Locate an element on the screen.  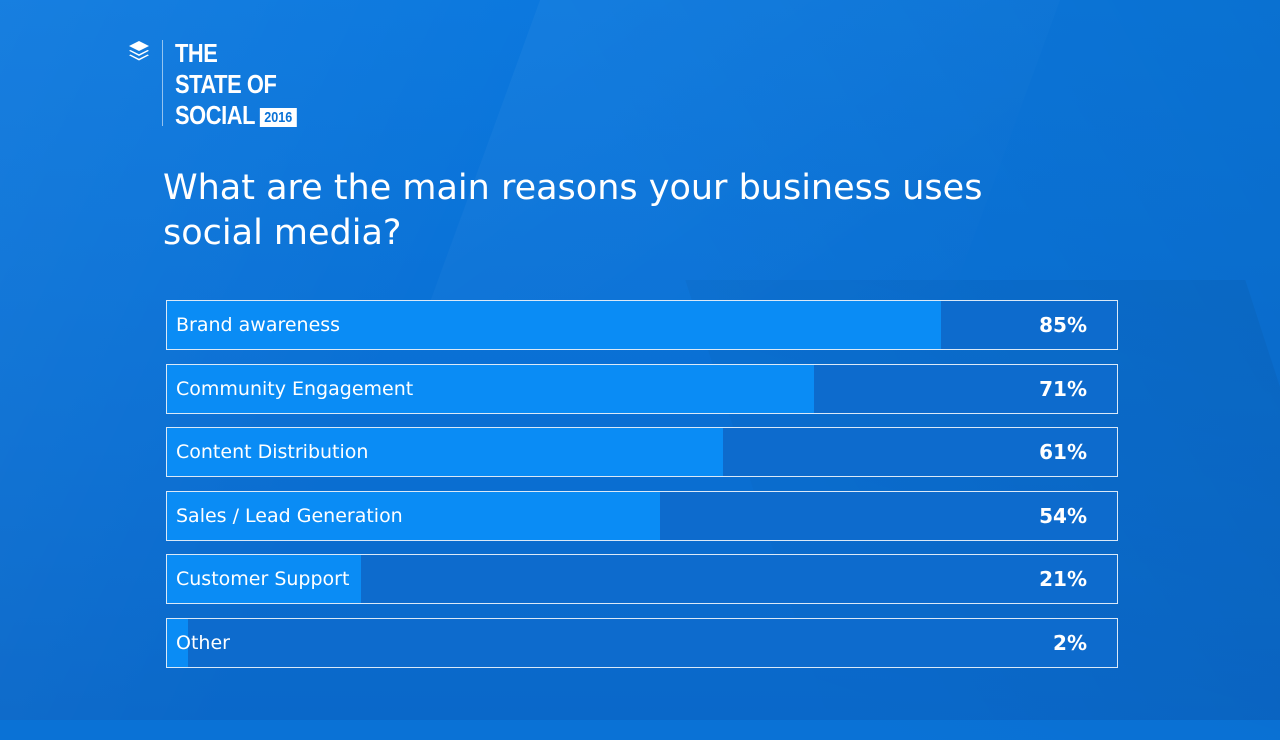
logo-year-badge: 2016 is located at coordinates (278, 117).